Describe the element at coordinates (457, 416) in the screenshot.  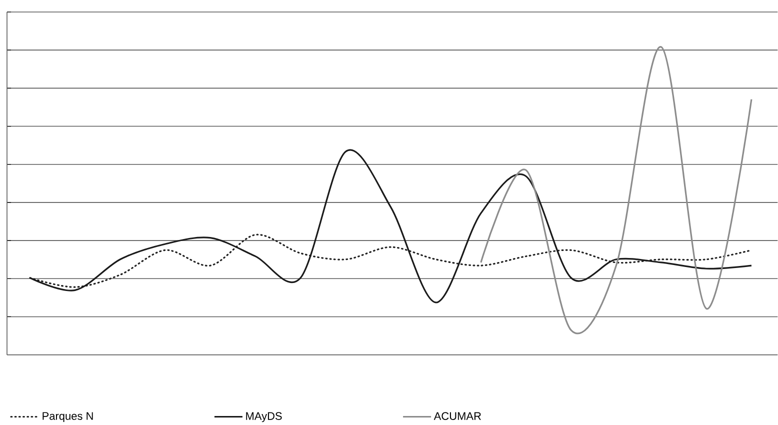
I see `legend-label: ACUMAR` at that location.